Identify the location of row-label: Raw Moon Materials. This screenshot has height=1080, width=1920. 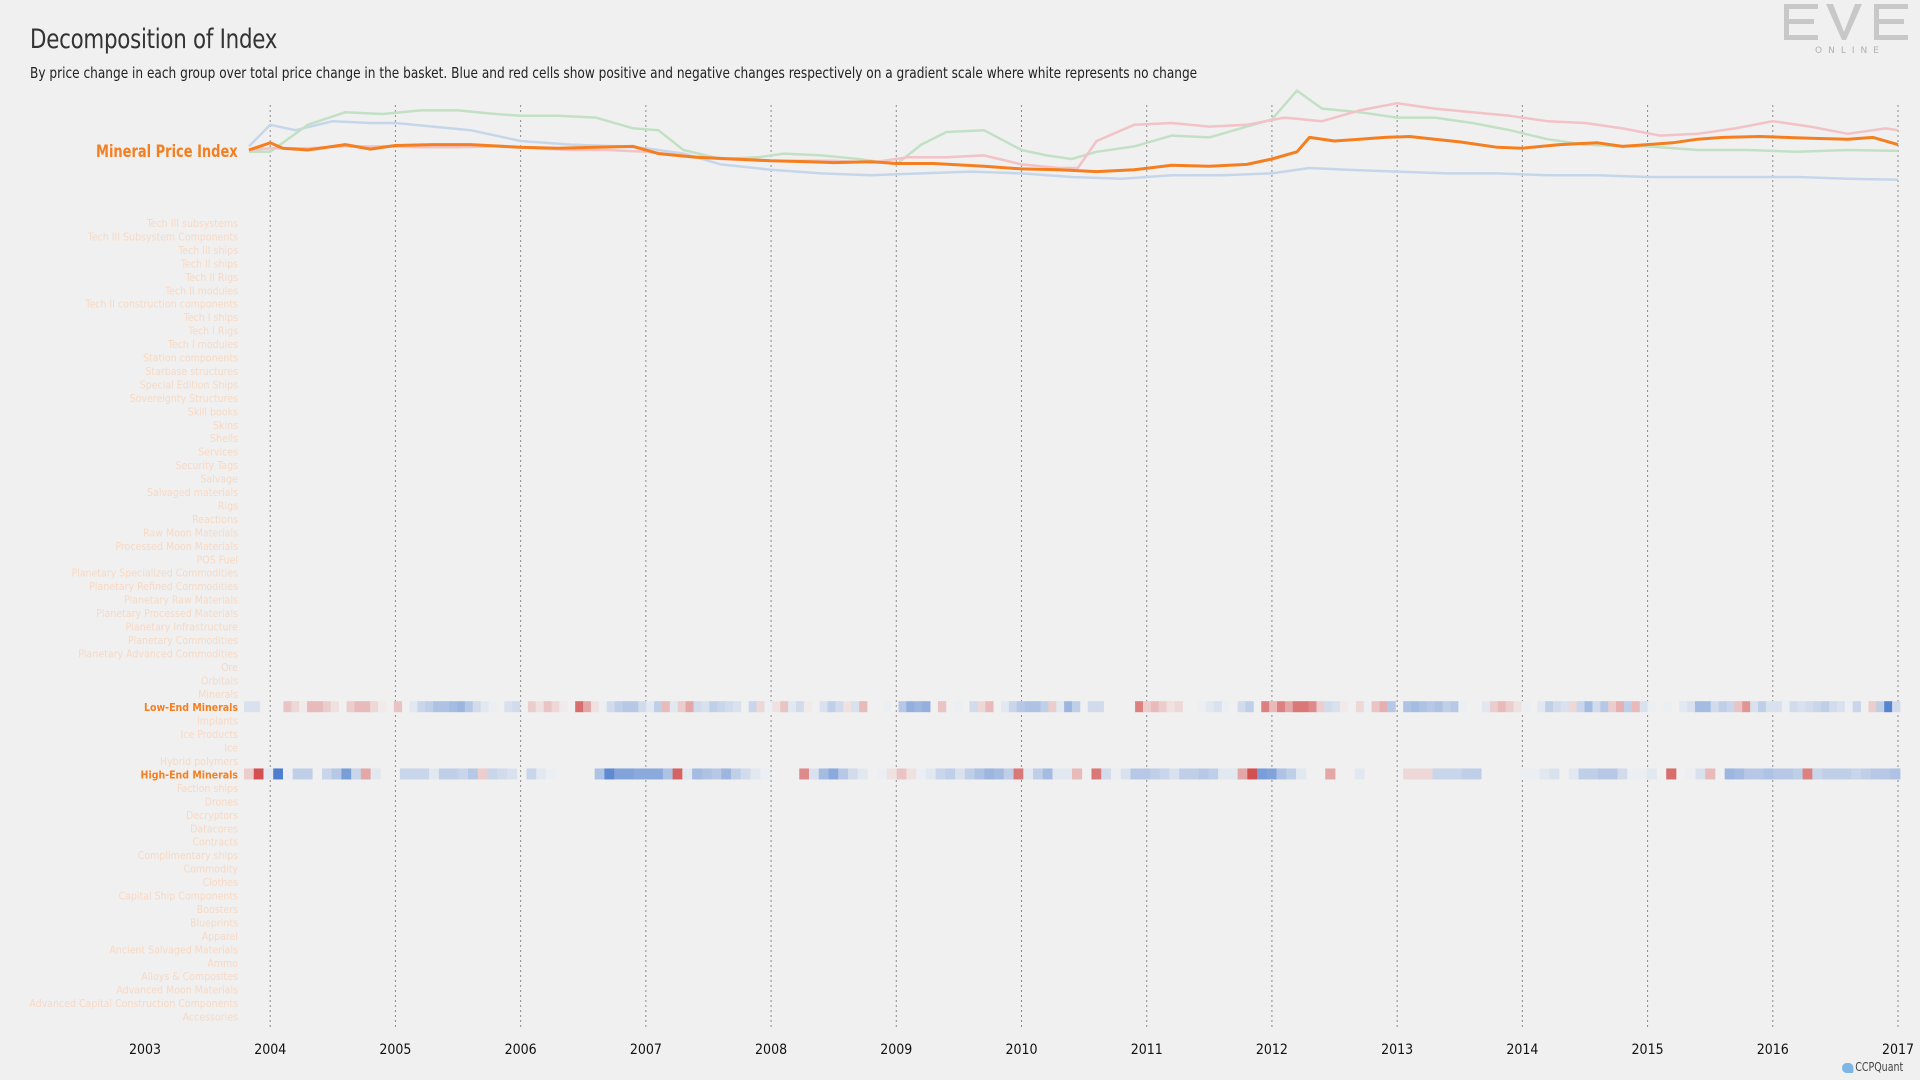
(190, 533).